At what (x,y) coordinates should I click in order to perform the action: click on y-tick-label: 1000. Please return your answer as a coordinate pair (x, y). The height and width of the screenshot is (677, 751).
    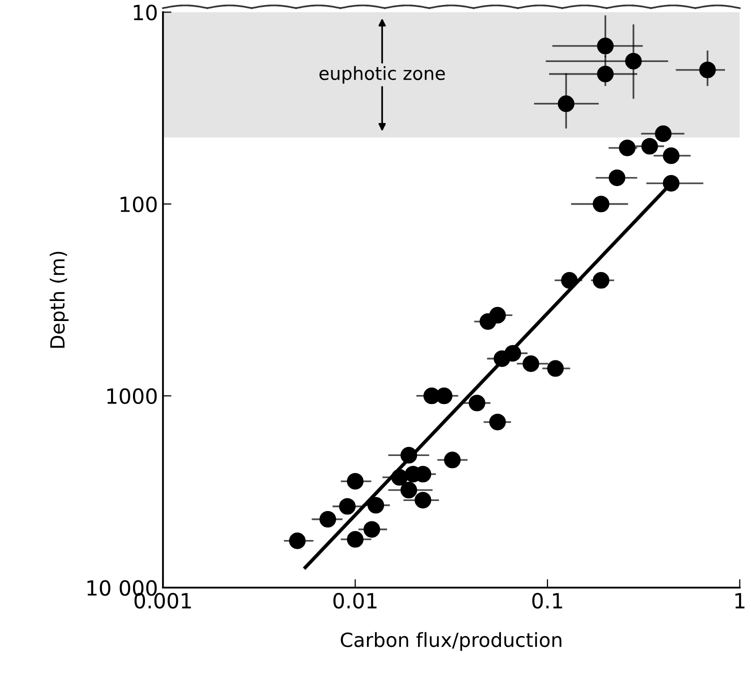
    Looking at the image, I should click on (132, 396).